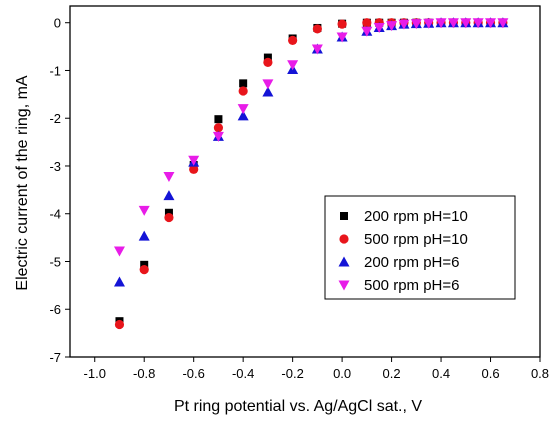 This screenshot has width=550, height=423. What do you see at coordinates (57, 23) in the screenshot?
I see `y-tick-label: 0` at bounding box center [57, 23].